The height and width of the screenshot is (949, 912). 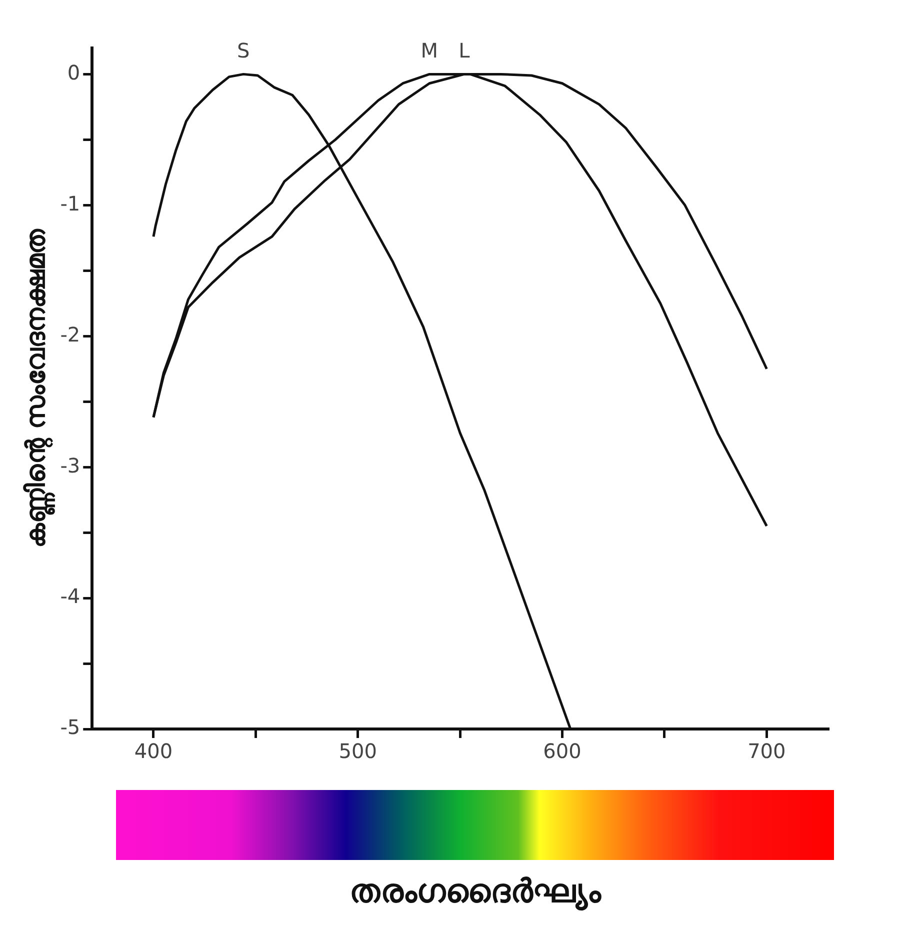 I want to click on y-axis-title: കണ്ണിന്റെ സംവേദനക്ഷമത, so click(x=38, y=388).